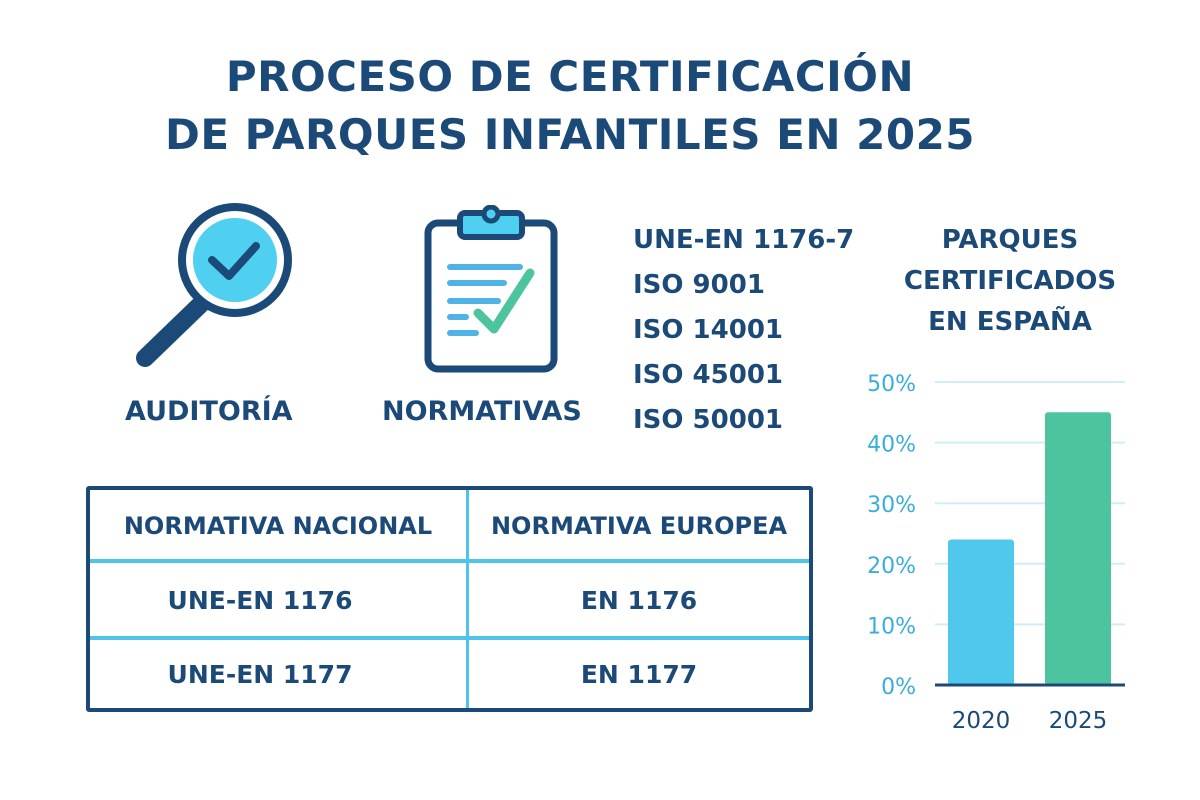 This screenshot has width=1200, height=800. What do you see at coordinates (215, 285) in the screenshot?
I see `magnifier-check-icon` at bounding box center [215, 285].